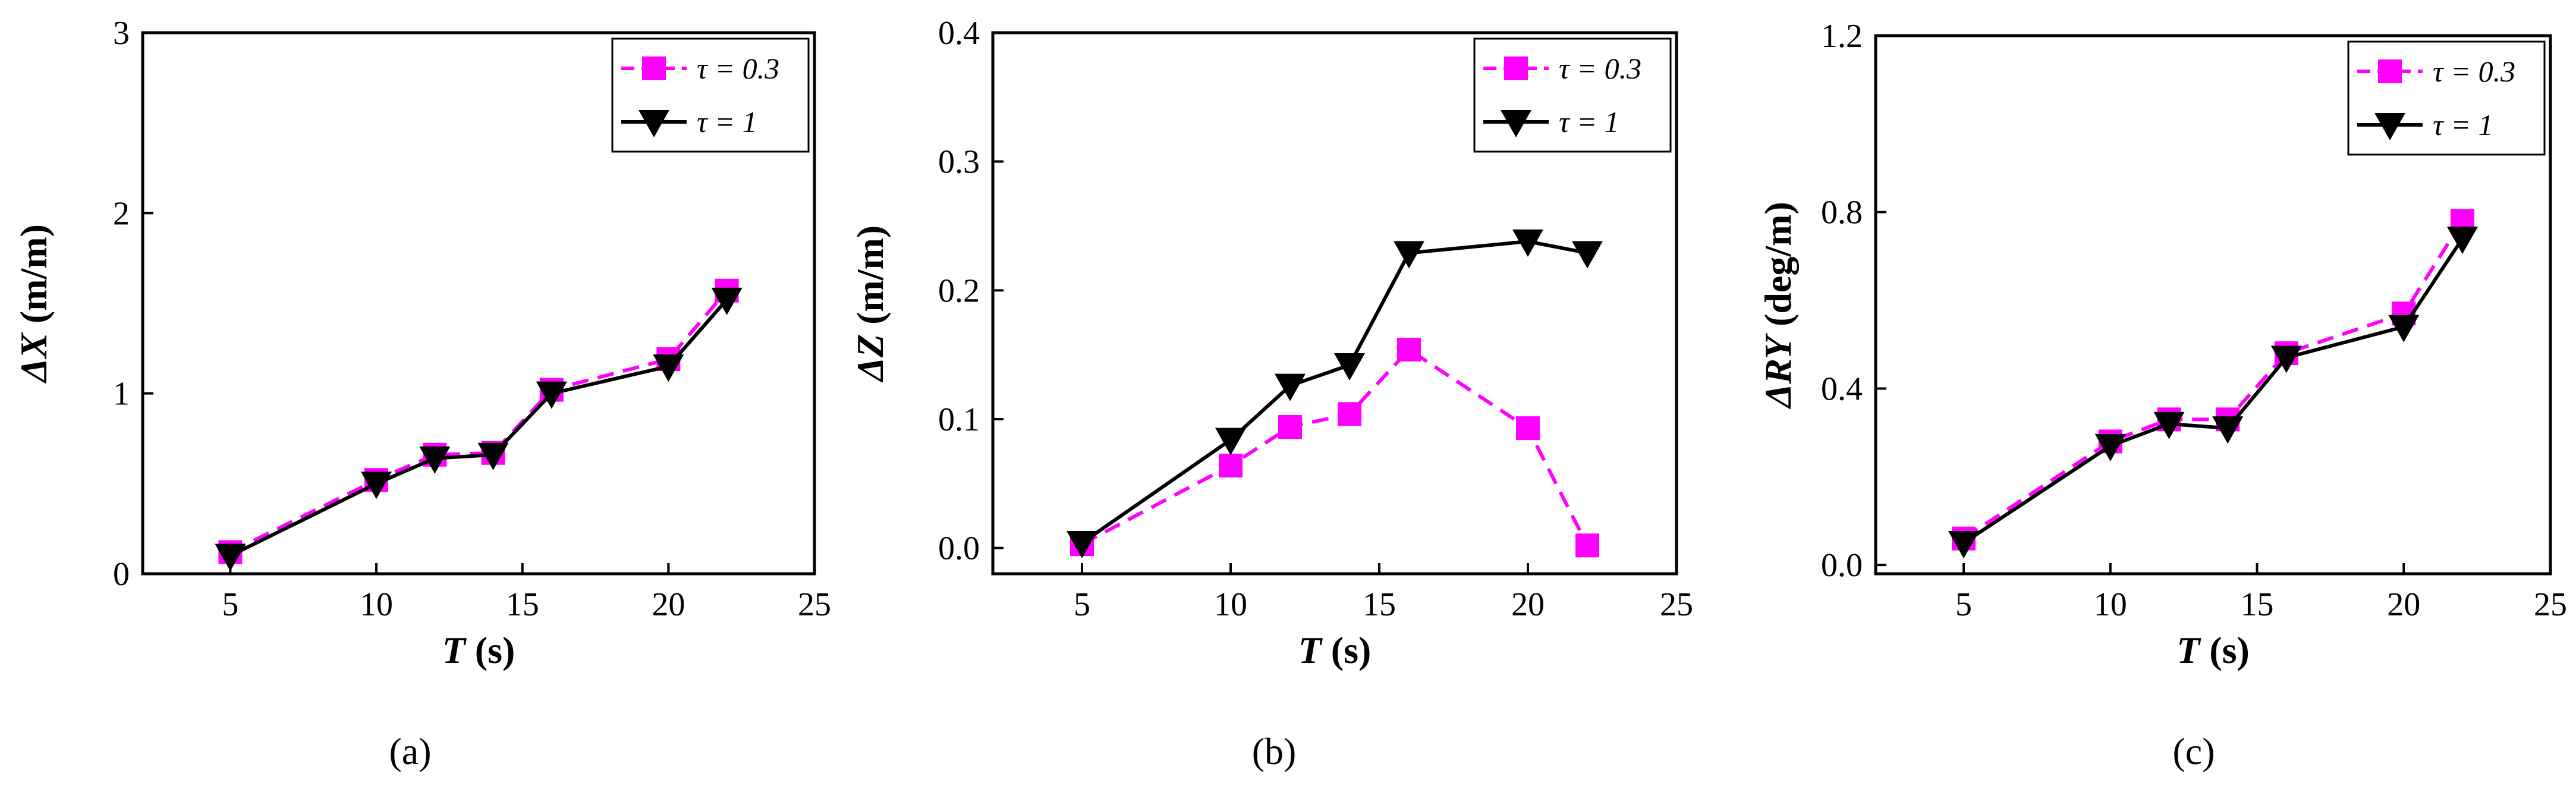 This screenshot has height=789, width=2576. I want to click on y-axis-label: ΔX (m/m), so click(33, 304).